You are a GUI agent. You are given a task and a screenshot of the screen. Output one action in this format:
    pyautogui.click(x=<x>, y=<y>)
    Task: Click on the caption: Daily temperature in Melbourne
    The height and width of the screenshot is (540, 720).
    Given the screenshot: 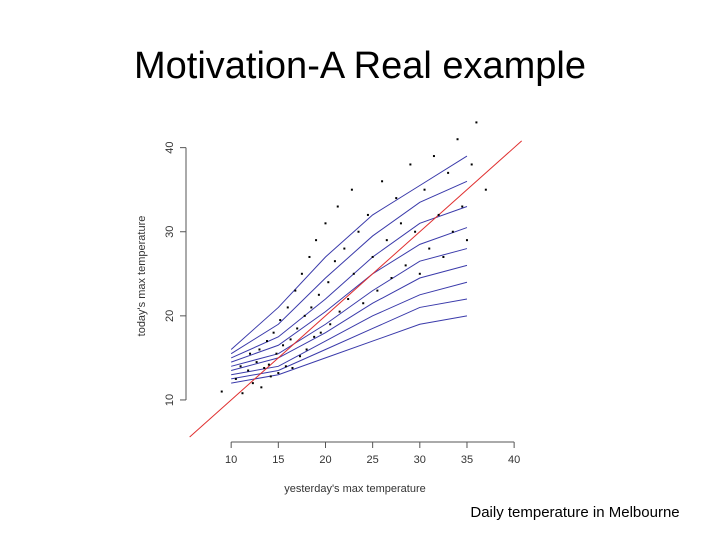 What is the action you would take?
    pyautogui.click(x=574, y=512)
    